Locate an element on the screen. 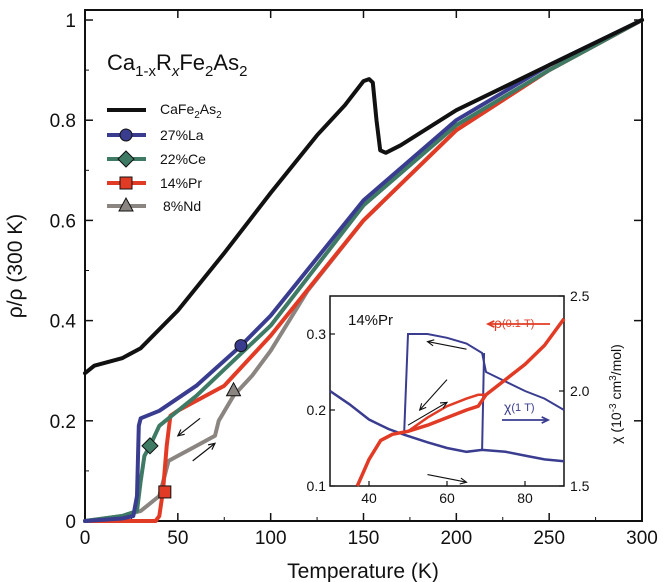  legend-label-cafe2as2: CaFe2As2 is located at coordinates (191, 111).